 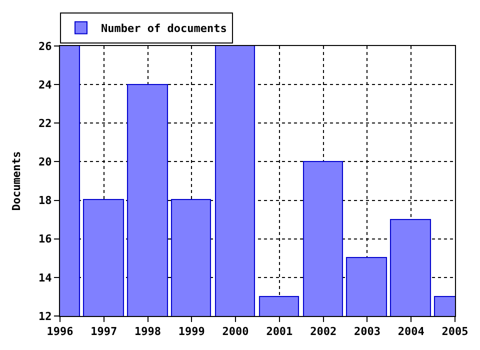 I want to click on y-tick-label: 22, so click(x=45, y=123).